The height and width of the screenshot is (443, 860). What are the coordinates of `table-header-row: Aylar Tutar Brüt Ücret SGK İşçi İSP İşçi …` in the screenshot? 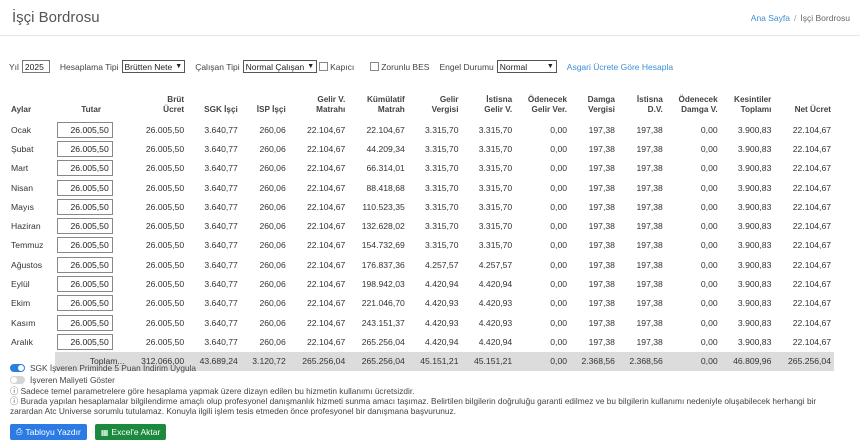 It's located at (421, 104).